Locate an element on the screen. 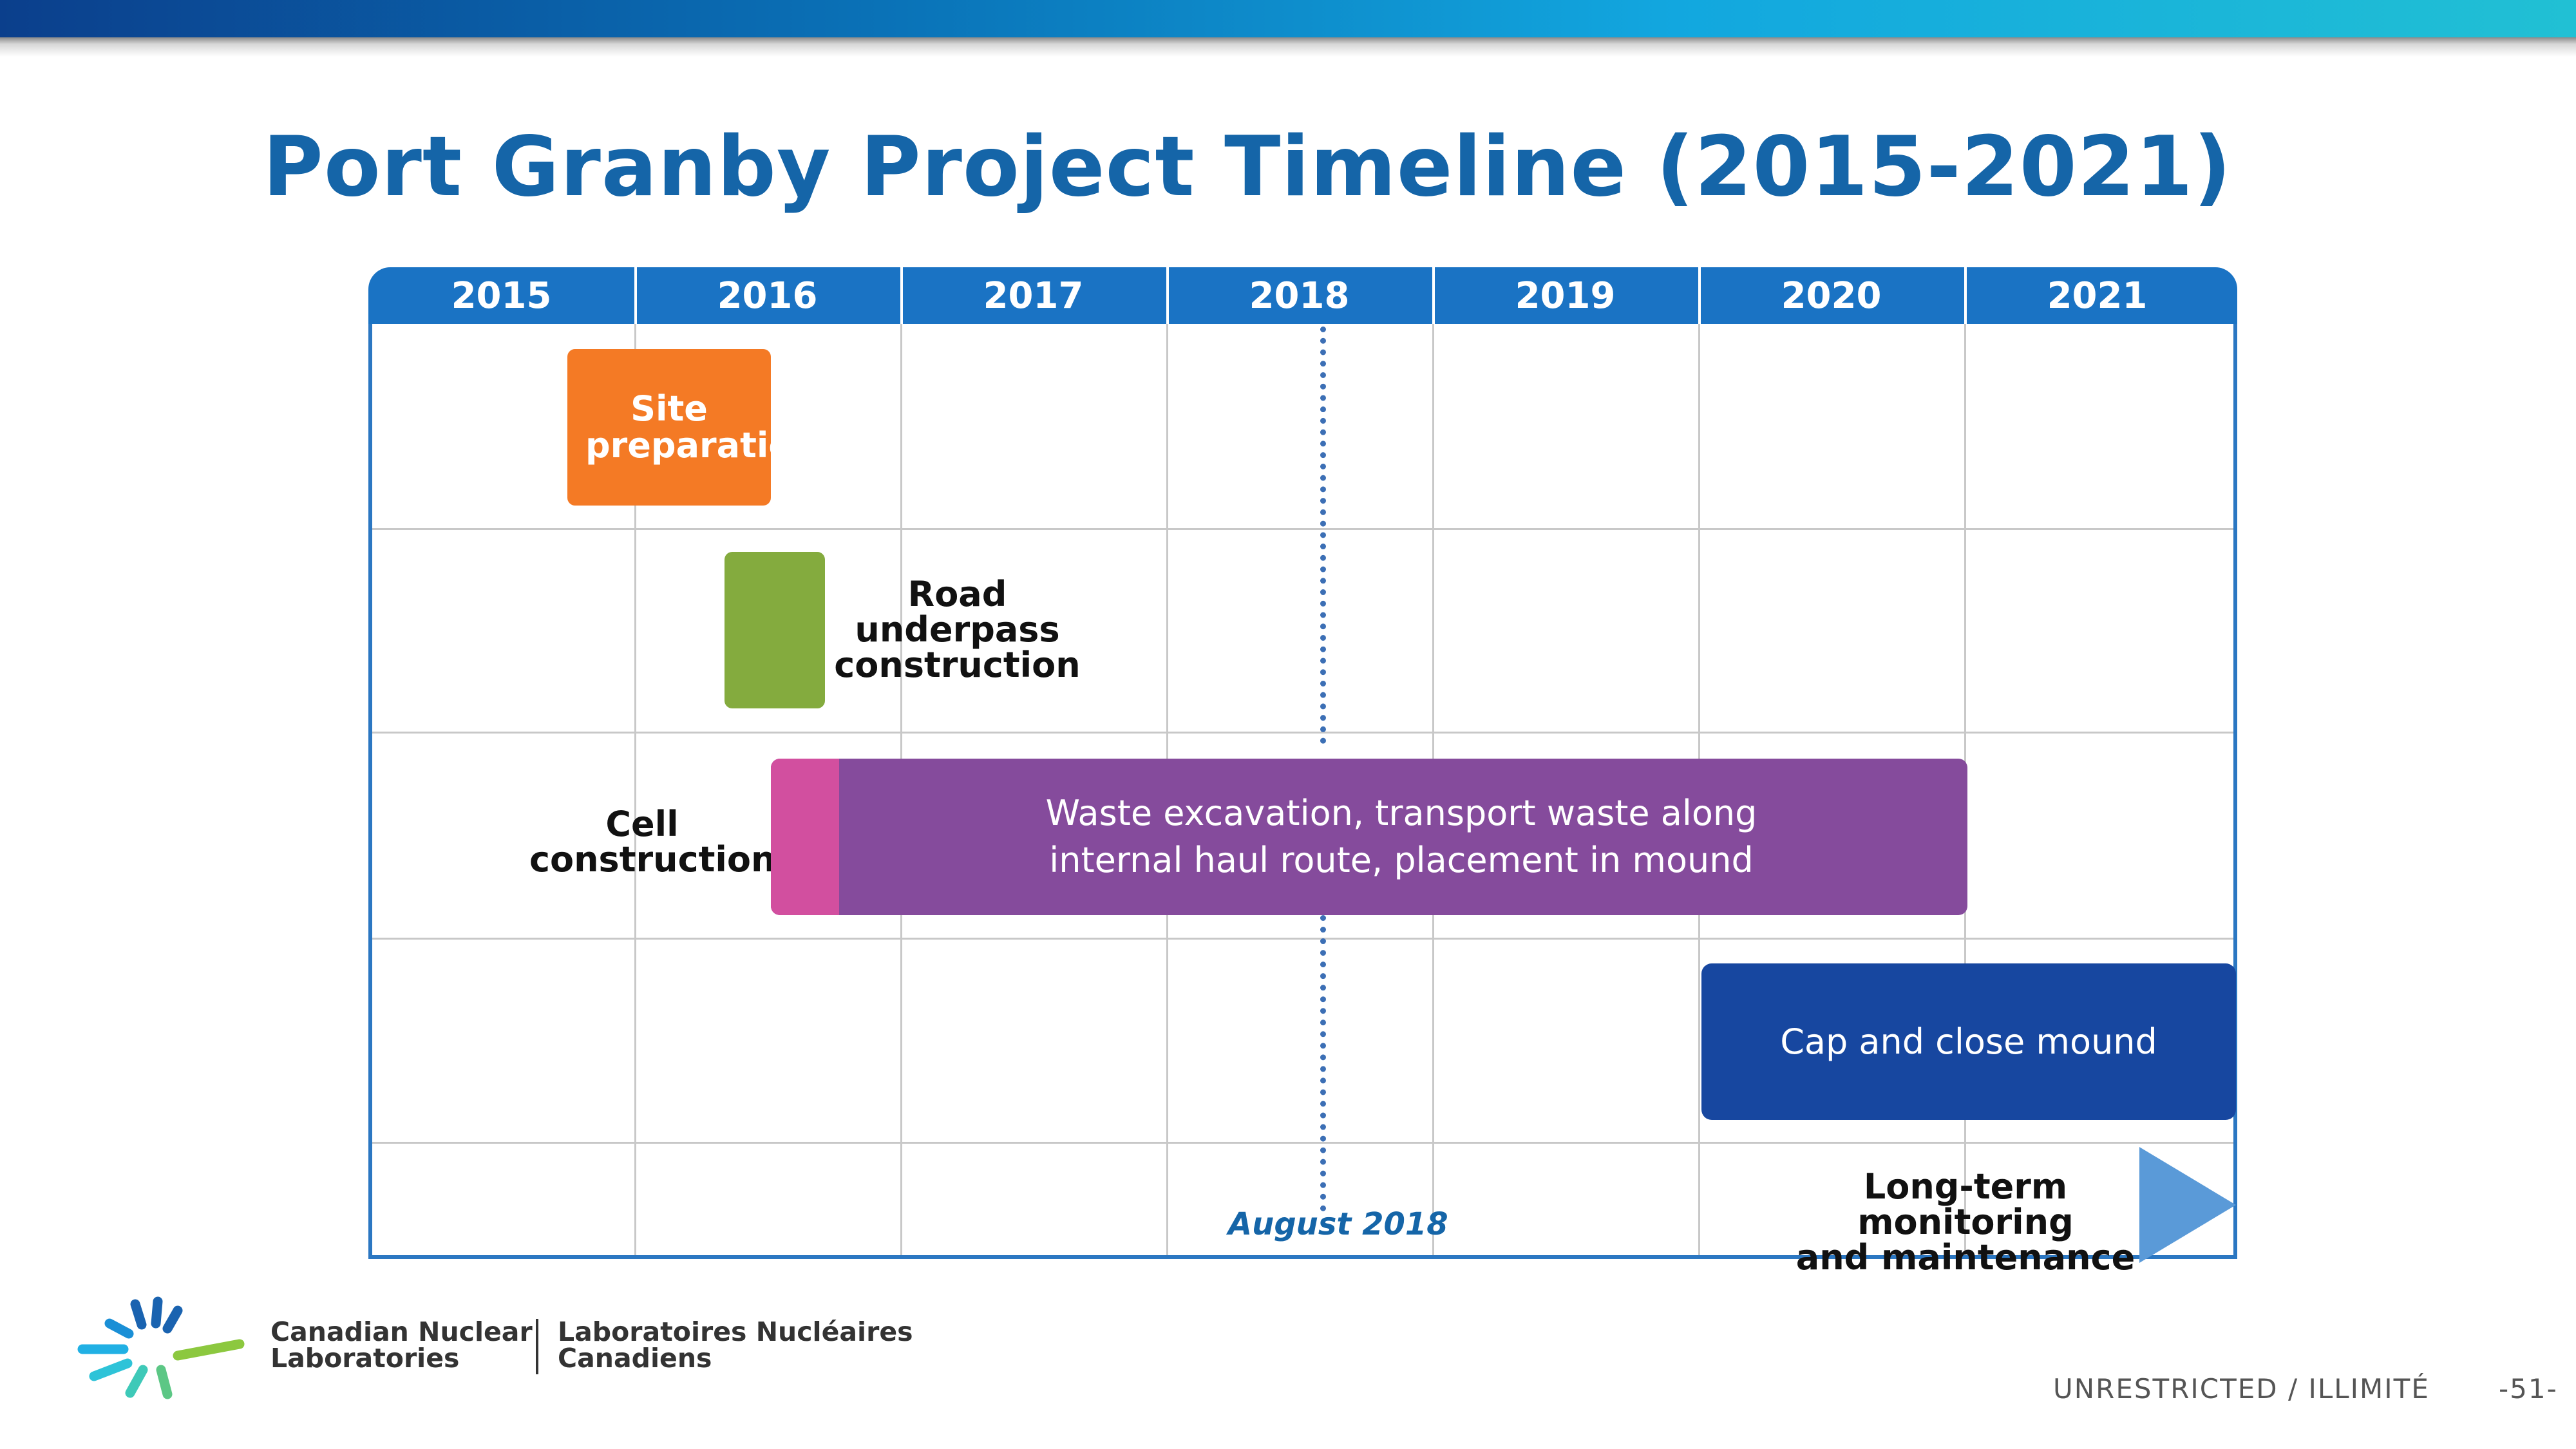 This screenshot has width=2576, height=1449. year-header-band: 2015 2016 2017 2018 2019 2020 2021 is located at coordinates (1302, 295).